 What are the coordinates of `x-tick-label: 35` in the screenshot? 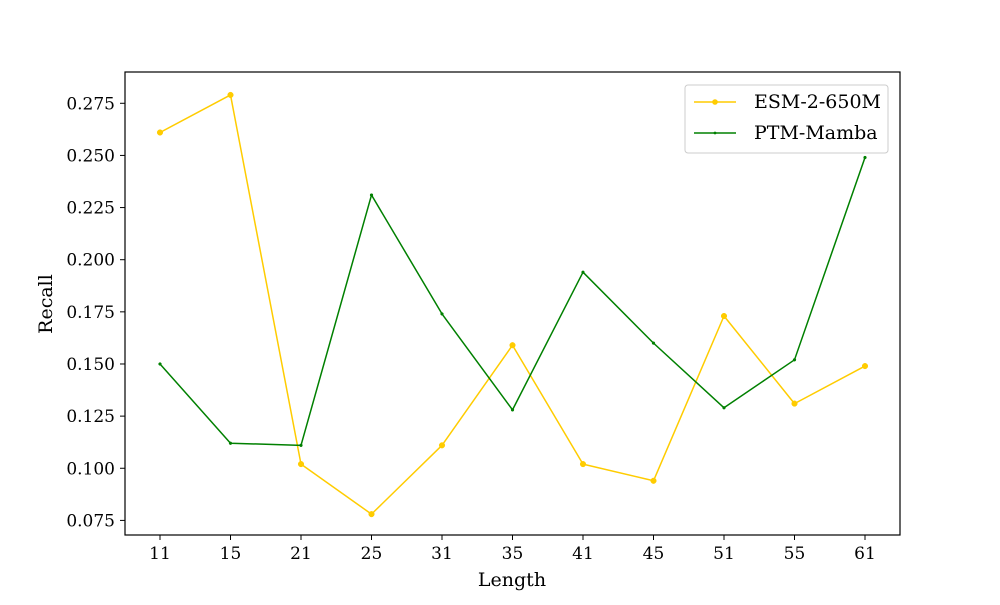 It's located at (513, 554).